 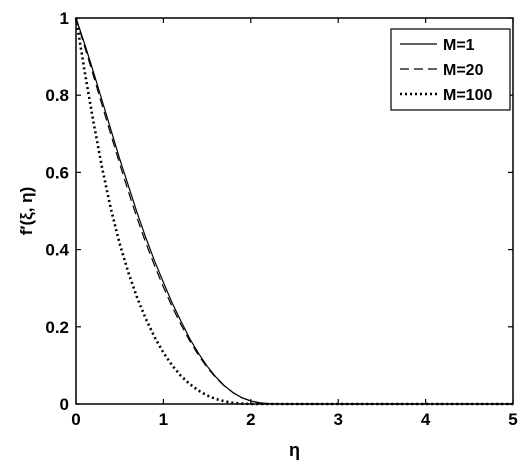 I want to click on x-tick-label: 2, so click(x=250, y=419).